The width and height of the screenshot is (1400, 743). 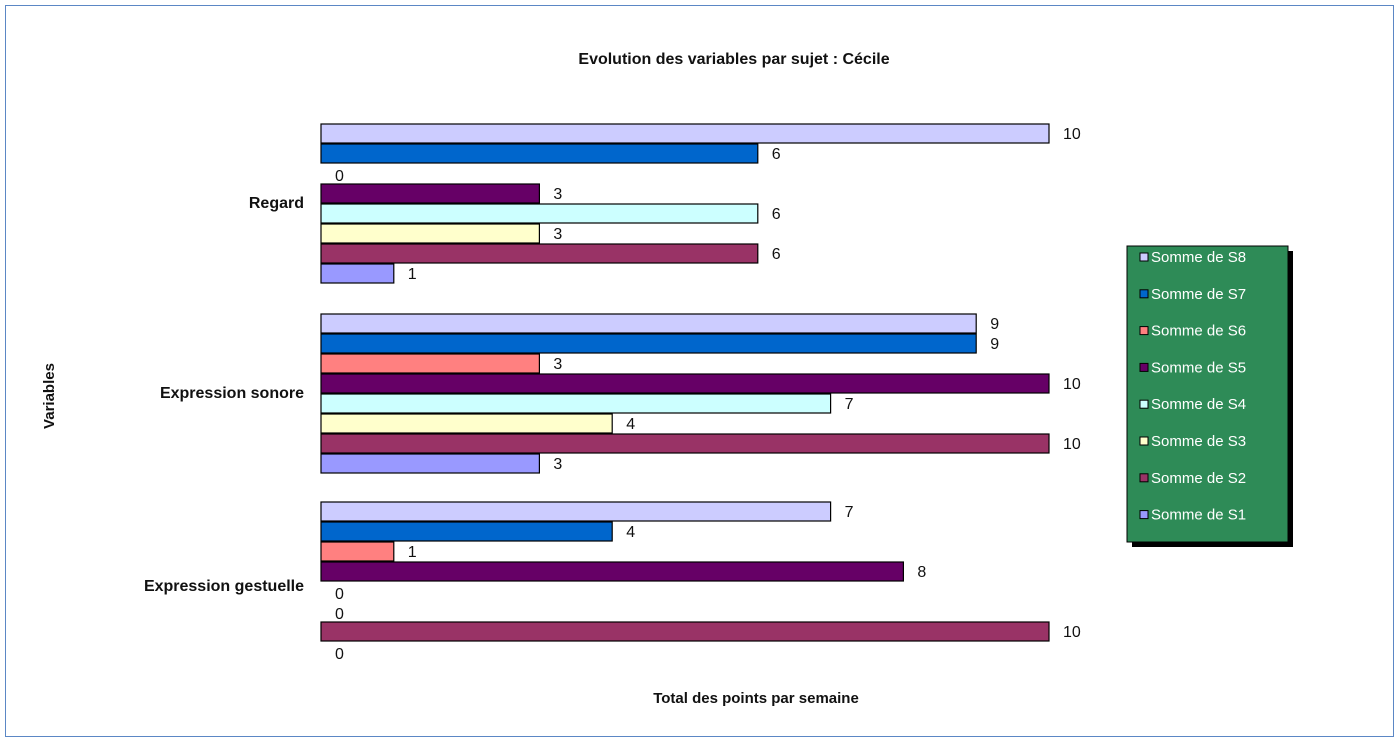 I want to click on value-label-2-6: 10, so click(x=1072, y=632).